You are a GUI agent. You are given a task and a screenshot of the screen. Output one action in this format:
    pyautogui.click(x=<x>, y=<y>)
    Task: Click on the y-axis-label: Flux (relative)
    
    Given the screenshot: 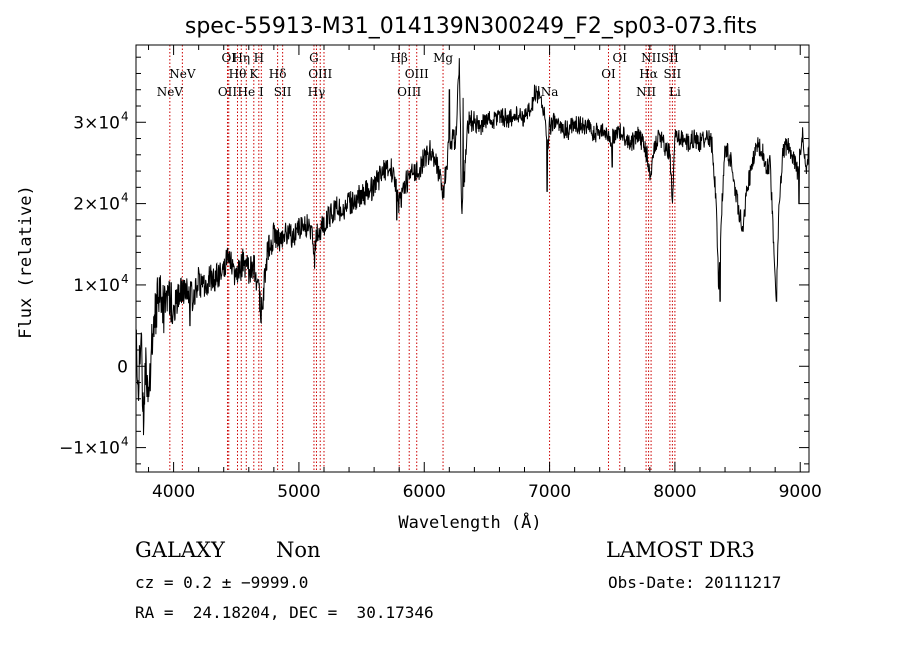 What is the action you would take?
    pyautogui.click(x=26, y=262)
    